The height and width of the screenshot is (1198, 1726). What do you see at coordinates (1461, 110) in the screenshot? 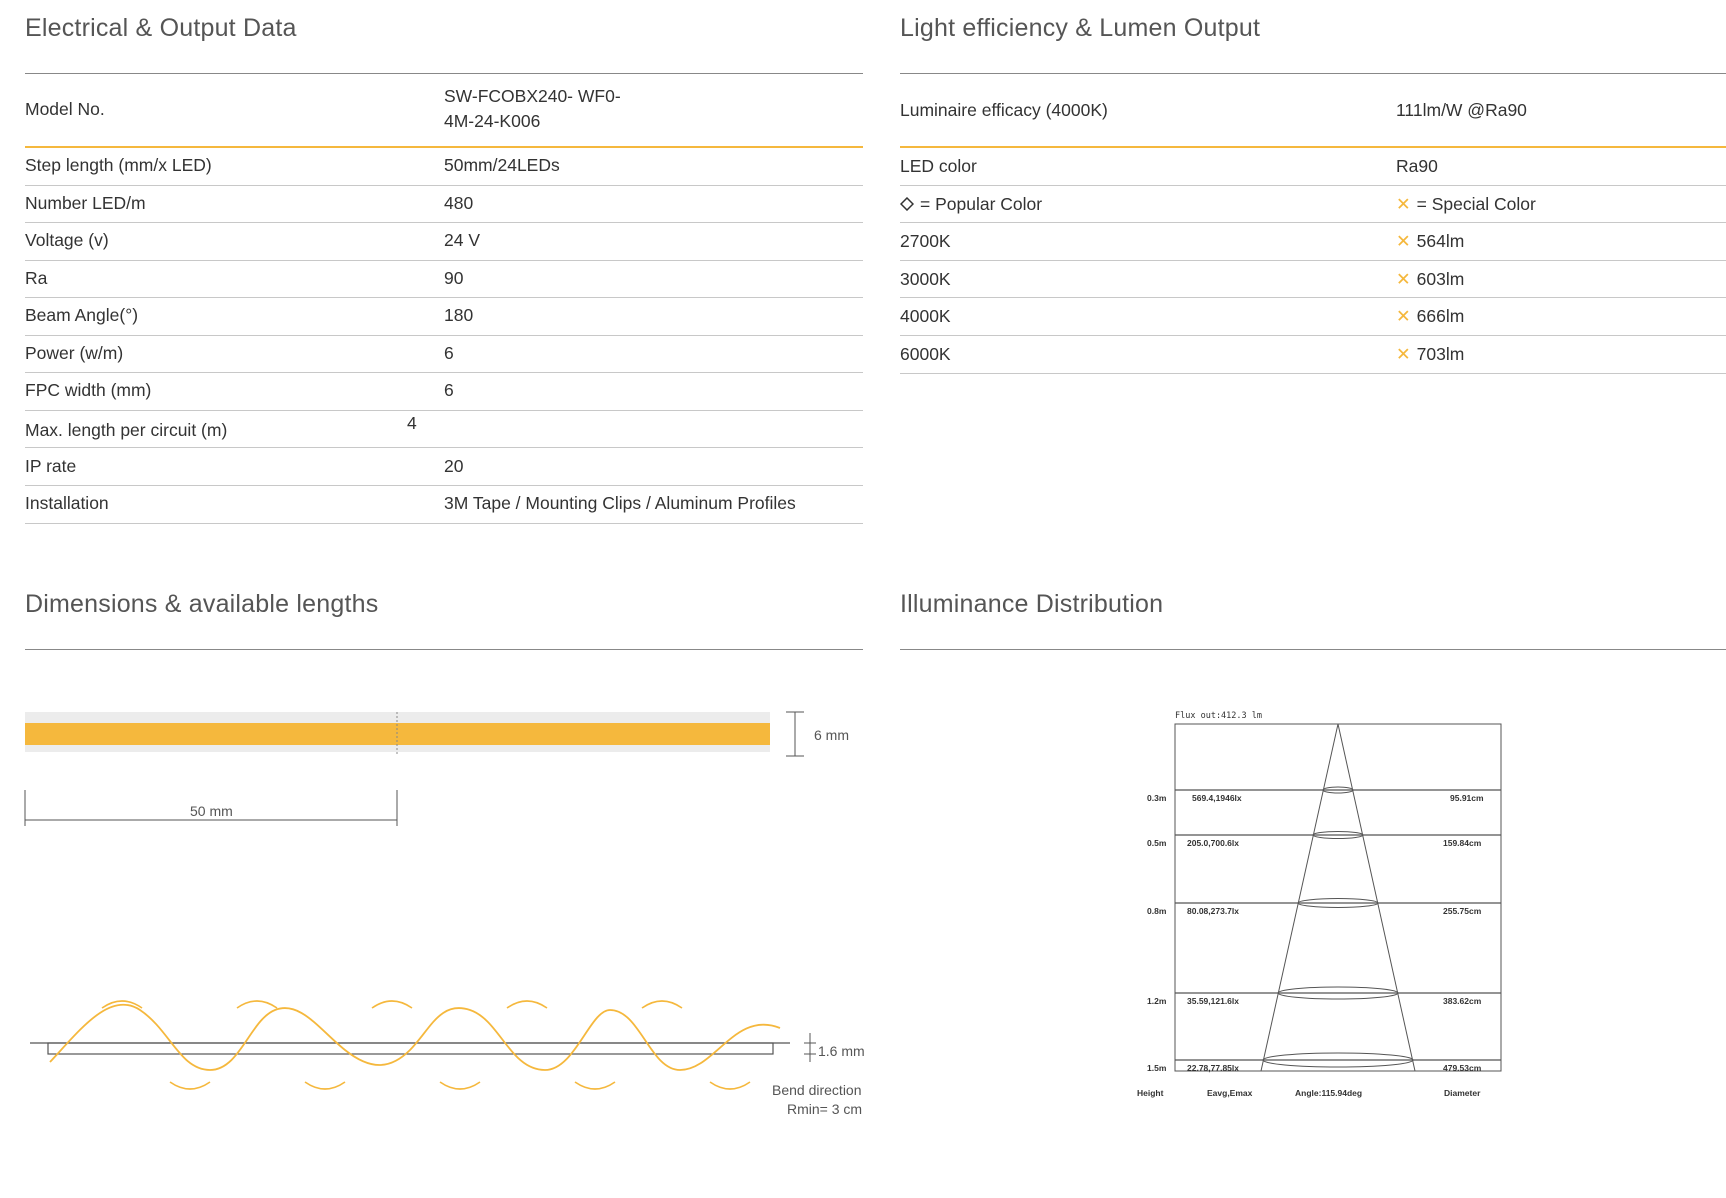
I see `light-value: 111lm/W @Ra90` at bounding box center [1461, 110].